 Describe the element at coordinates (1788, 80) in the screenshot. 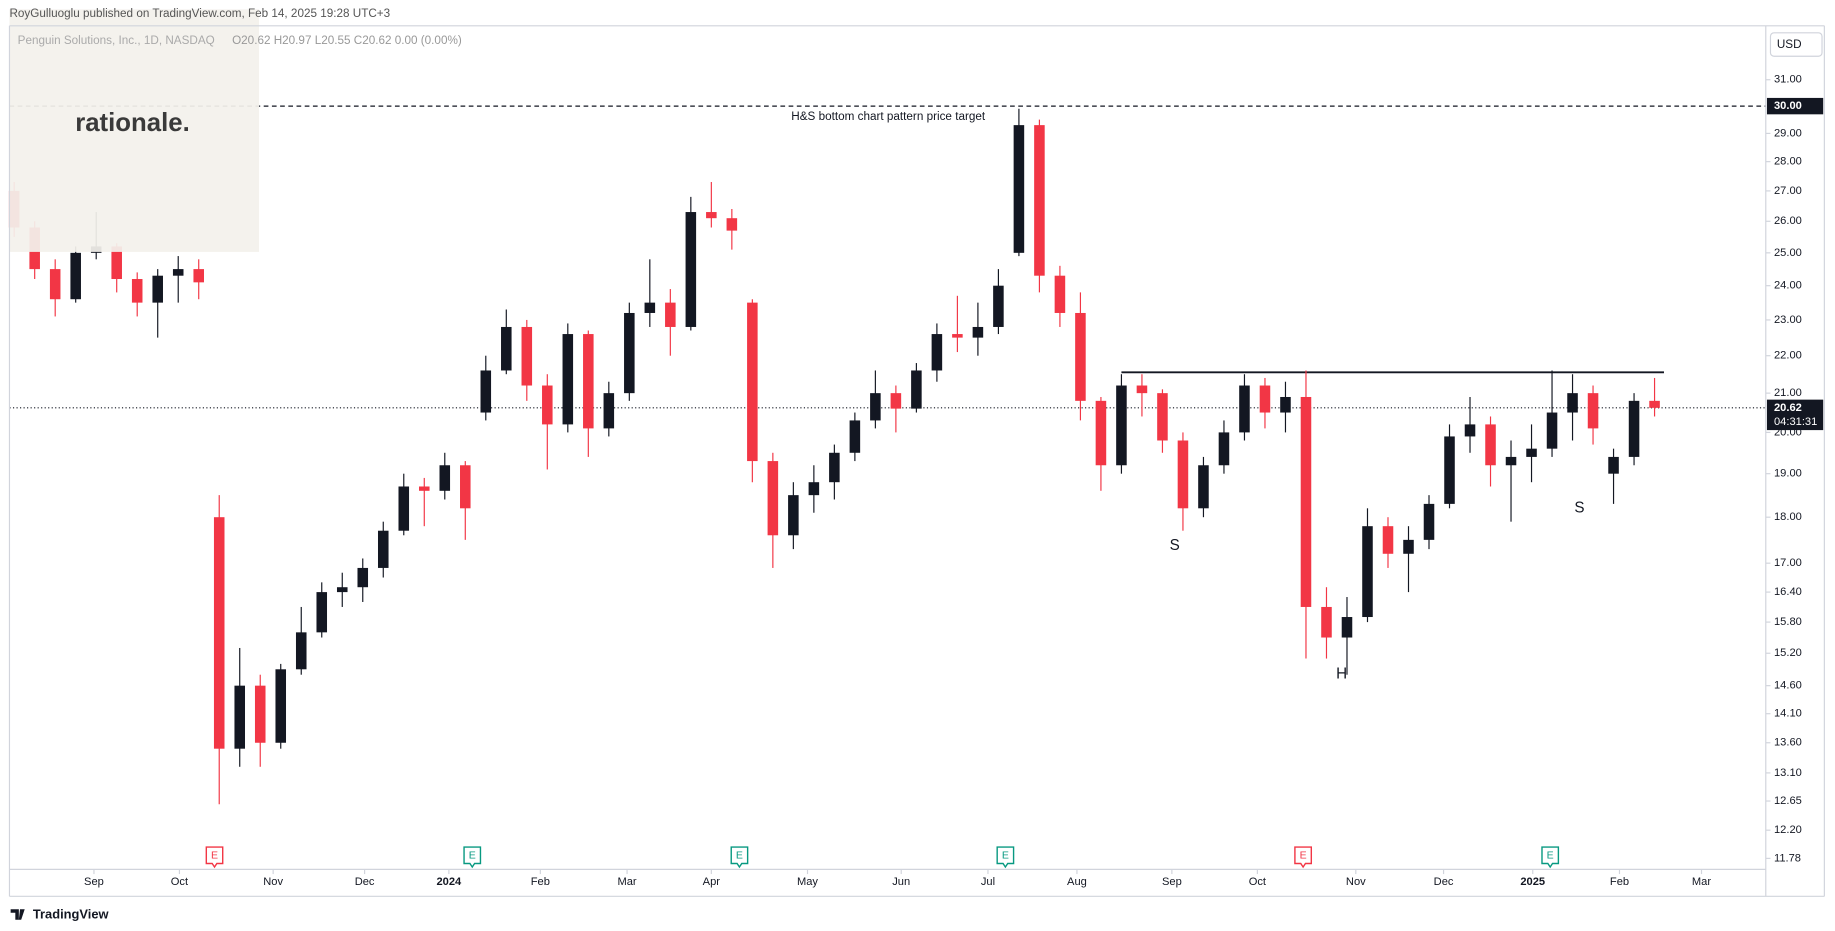

I see `y-tick-label: 31.00` at that location.